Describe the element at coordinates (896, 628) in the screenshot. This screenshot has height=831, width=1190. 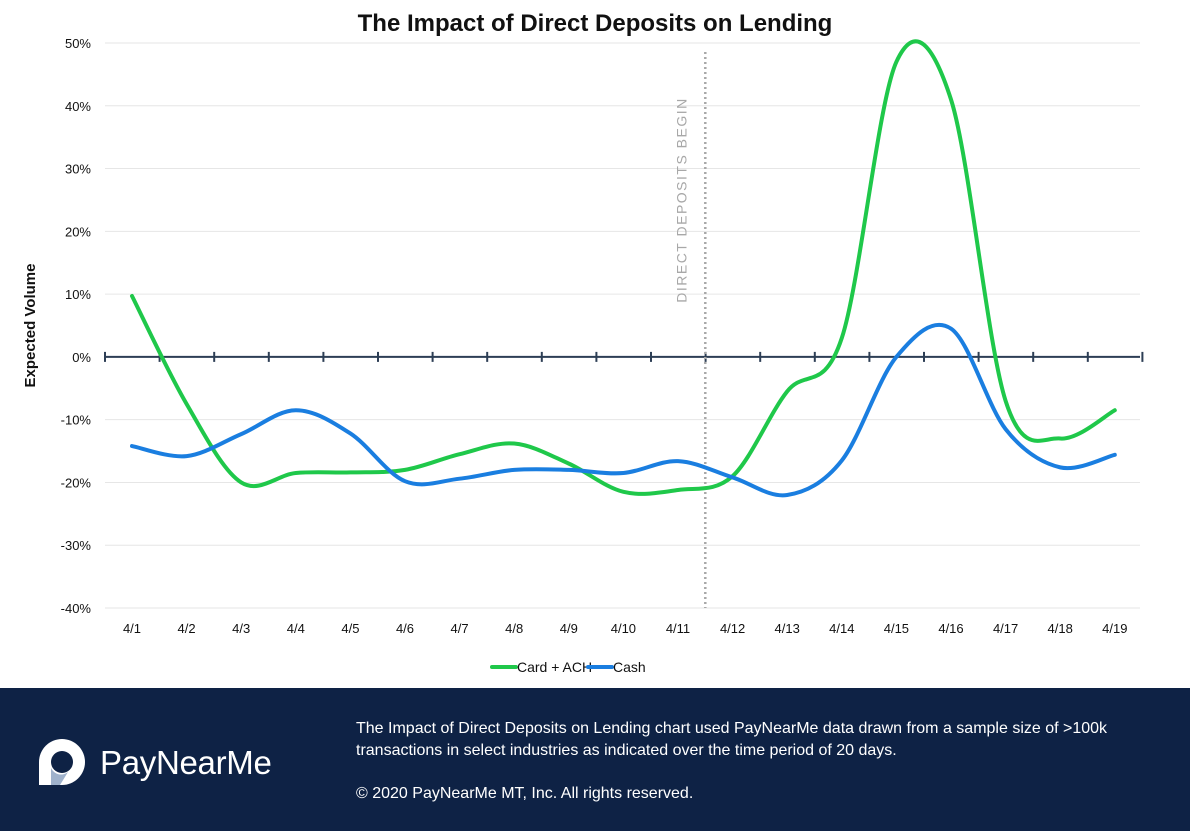
I see `x-tick-label: 4/15` at that location.